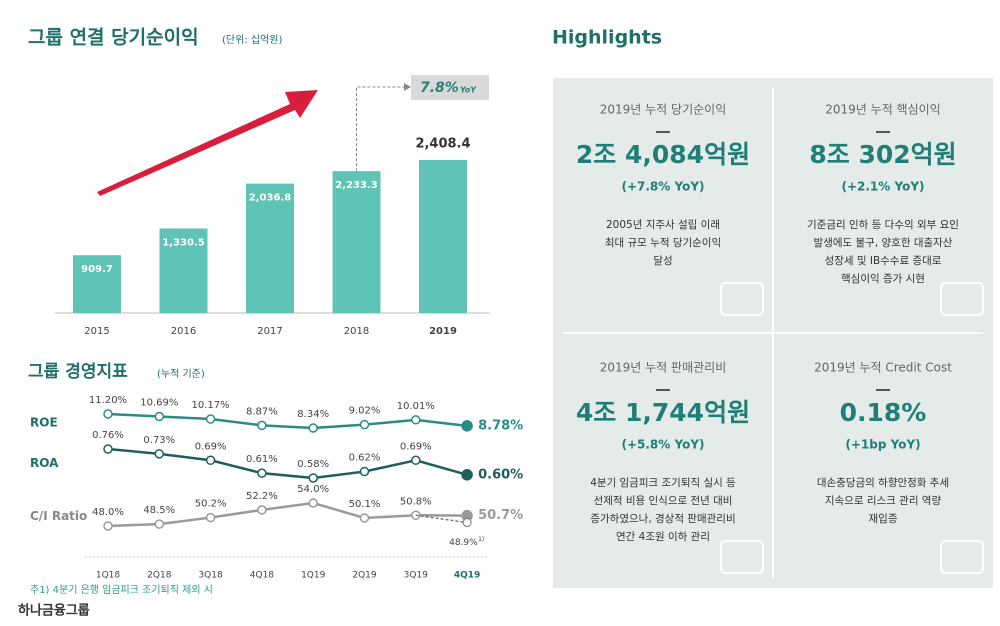 This screenshot has height=626, width=1000. I want to click on annotation-arrow, so click(407, 87).